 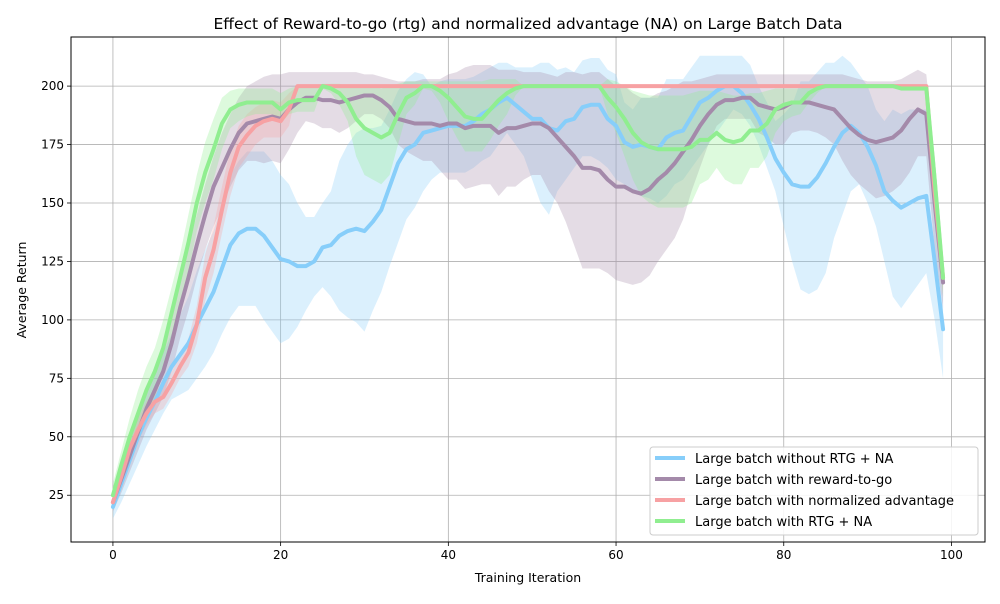 I want to click on x-tick-label: 20, so click(x=280, y=555).